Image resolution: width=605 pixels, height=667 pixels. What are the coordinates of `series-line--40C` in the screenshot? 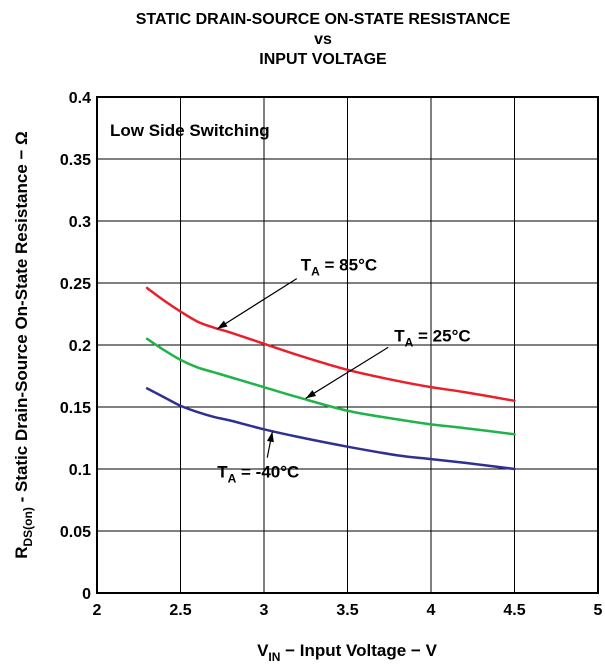 It's located at (330, 429).